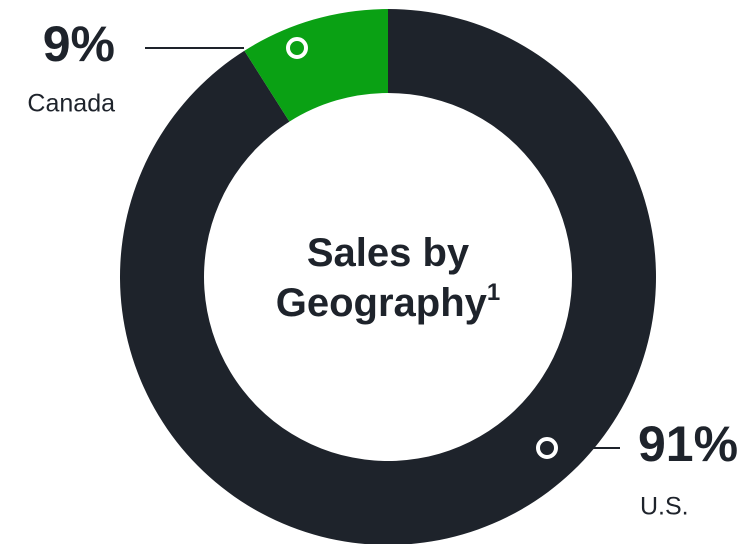 The height and width of the screenshot is (544, 751). I want to click on category-label: U.S., so click(664, 507).